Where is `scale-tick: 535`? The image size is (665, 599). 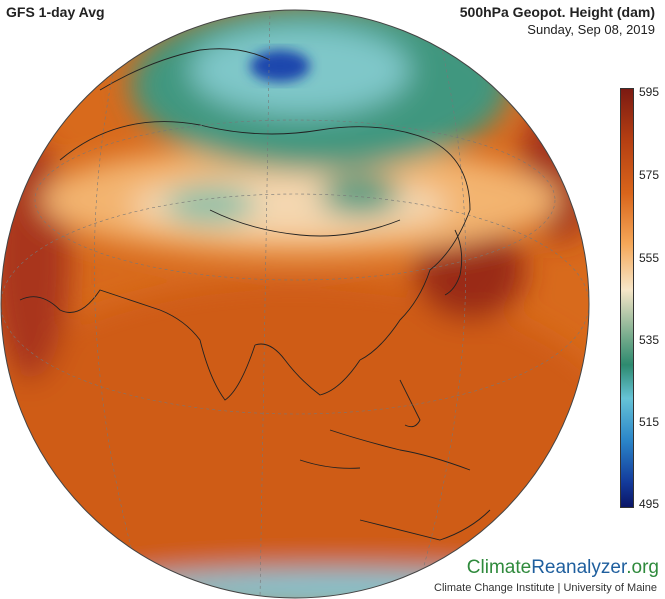
scale-tick: 535 is located at coordinates (649, 340).